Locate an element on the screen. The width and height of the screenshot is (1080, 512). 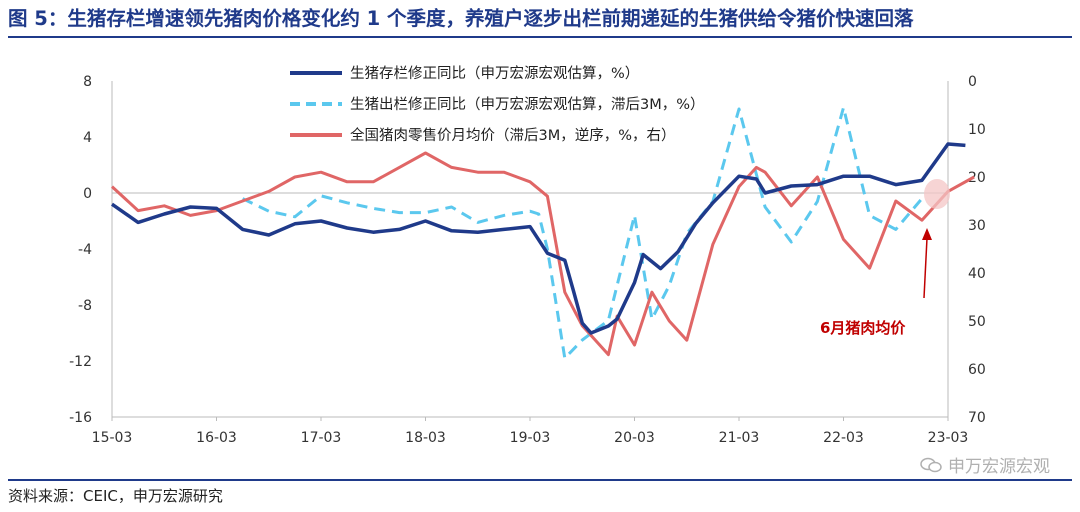
x-tick-label: 22-03 is located at coordinates (843, 438).